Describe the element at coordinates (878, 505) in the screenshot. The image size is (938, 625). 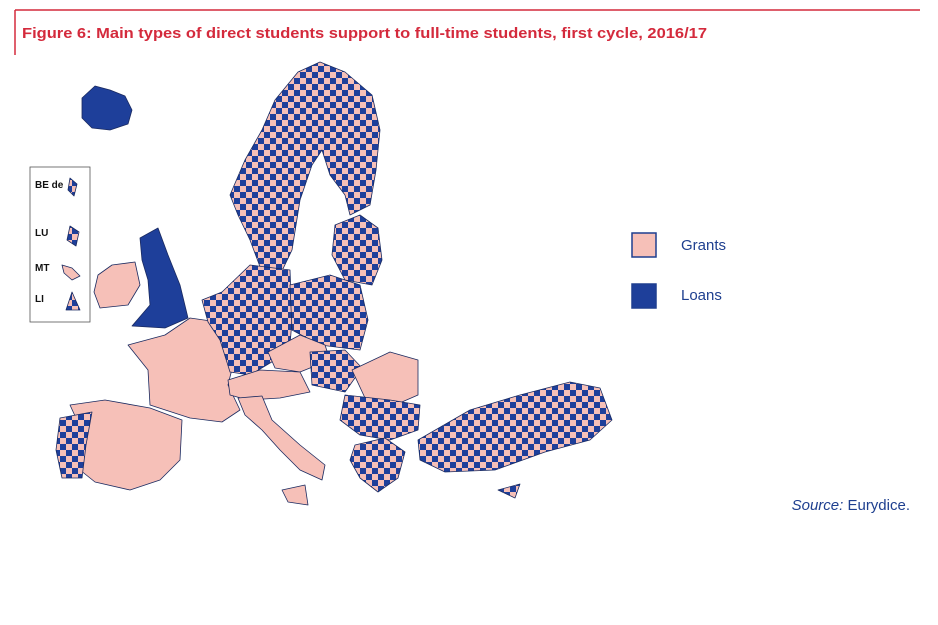
I see `source-text: Eurydice.` at that location.